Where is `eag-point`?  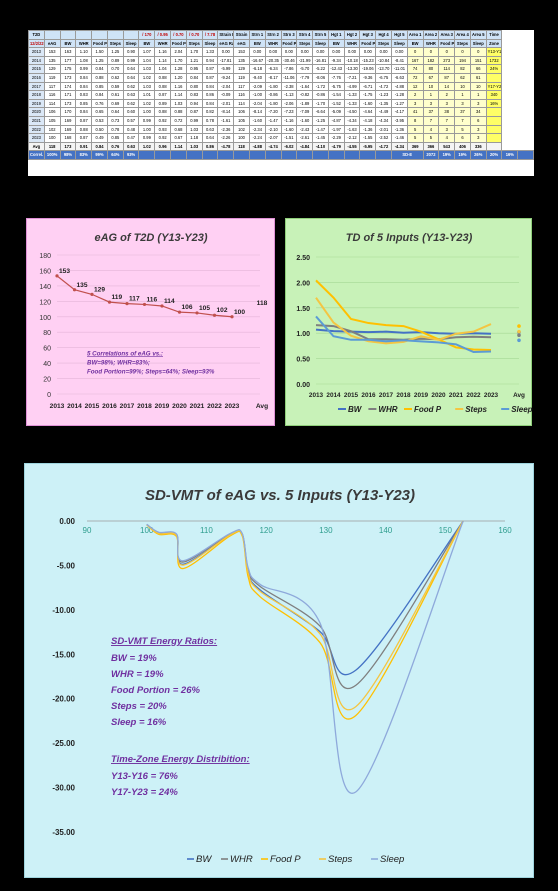 eag-point is located at coordinates (144, 304).